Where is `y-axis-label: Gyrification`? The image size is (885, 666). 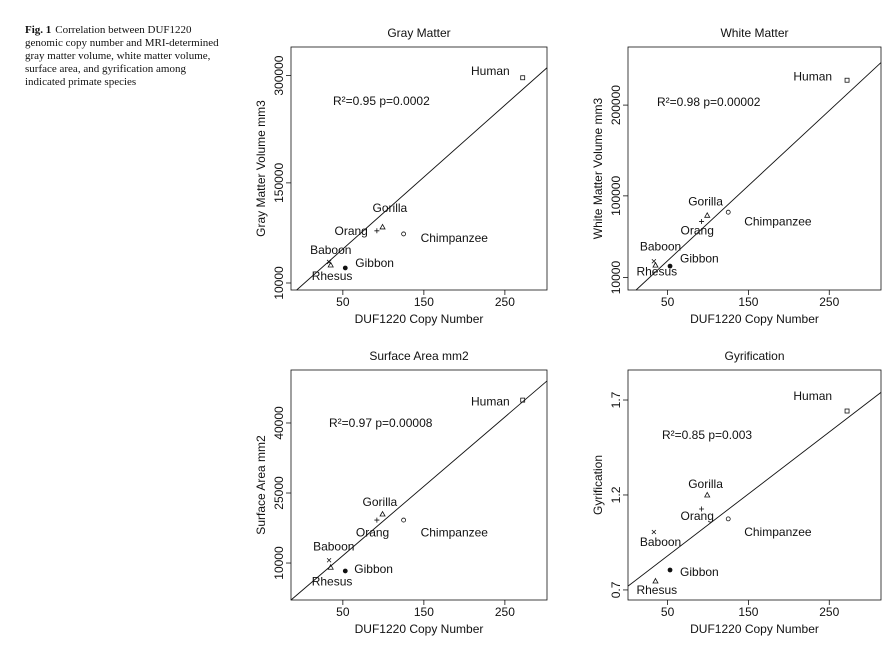
y-axis-label: Gyrification is located at coordinates (598, 485).